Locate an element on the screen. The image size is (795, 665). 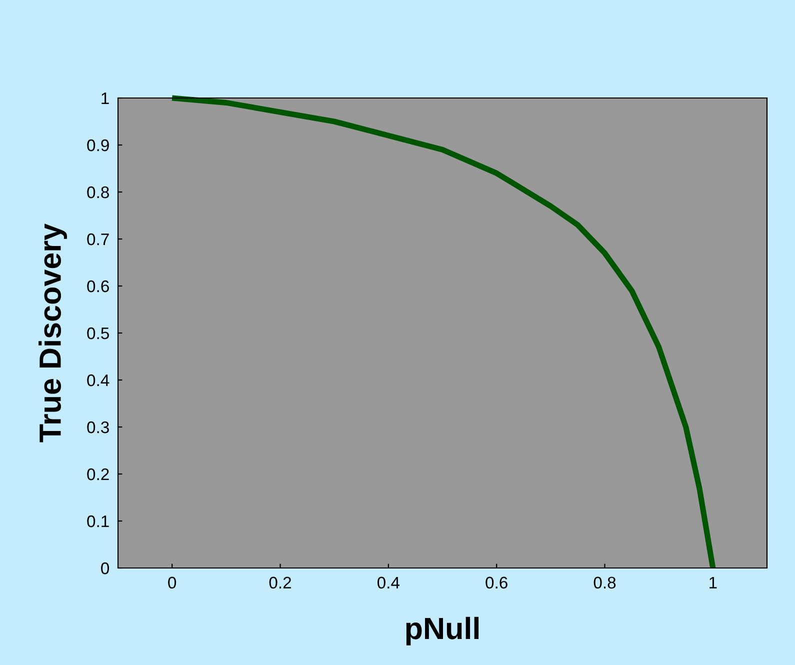
y-tick-label: 0.9 is located at coordinates (98, 145).